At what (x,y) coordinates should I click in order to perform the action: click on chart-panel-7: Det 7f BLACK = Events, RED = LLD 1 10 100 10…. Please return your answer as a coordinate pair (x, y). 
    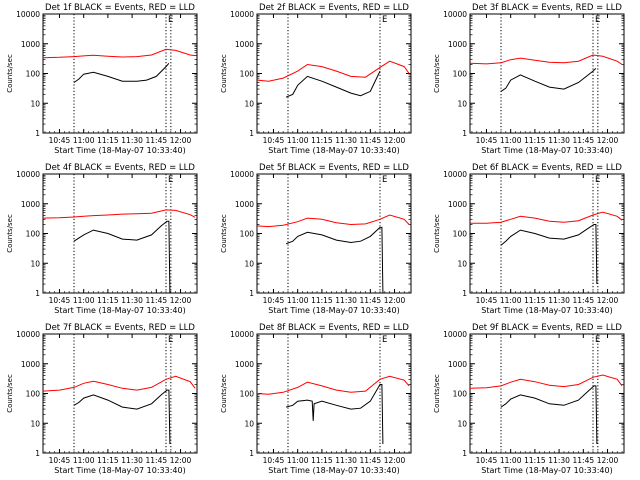
    Looking at the image, I should click on (102, 399).